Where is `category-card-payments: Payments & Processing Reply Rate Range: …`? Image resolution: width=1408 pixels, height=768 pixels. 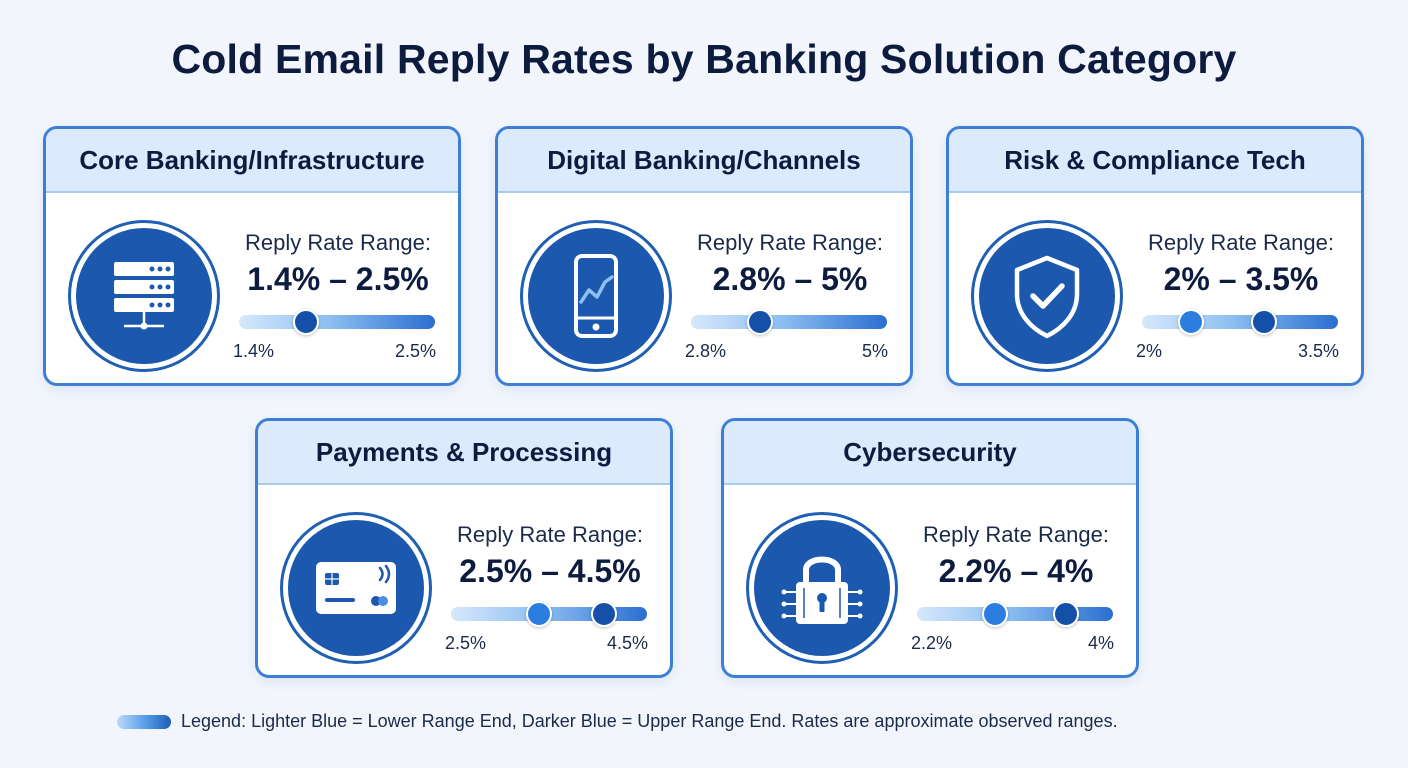
category-card-payments: Payments & Processing Reply Rate Range: … is located at coordinates (464, 548).